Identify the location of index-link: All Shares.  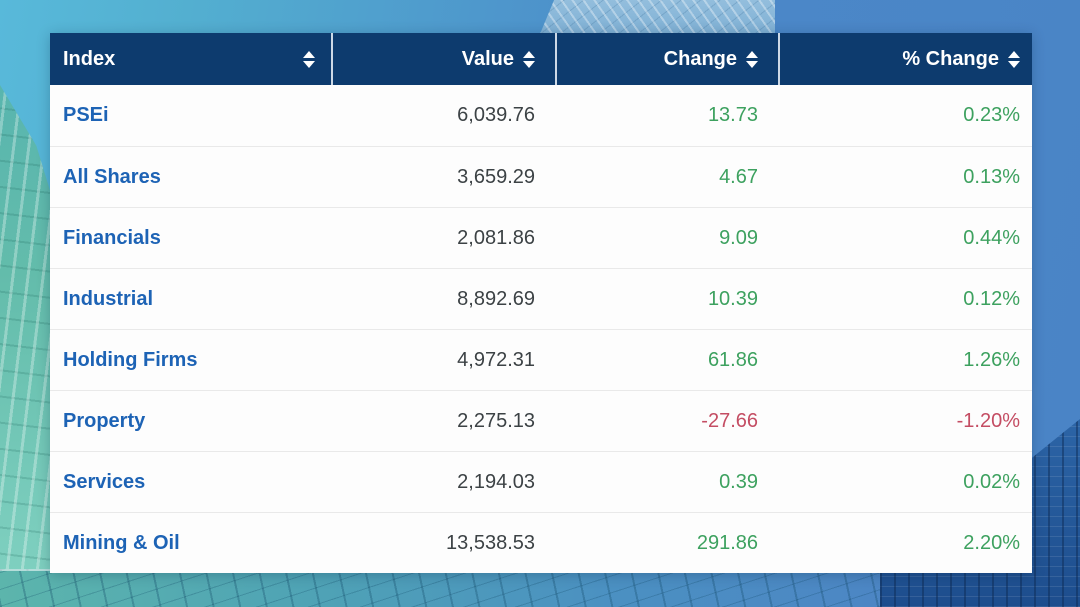
(112, 176).